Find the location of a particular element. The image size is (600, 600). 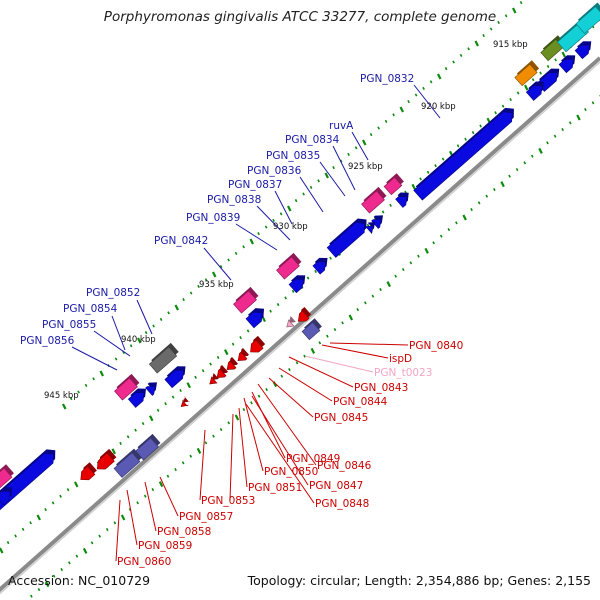

gene-label: PGN_0847 is located at coordinates (336, 486).